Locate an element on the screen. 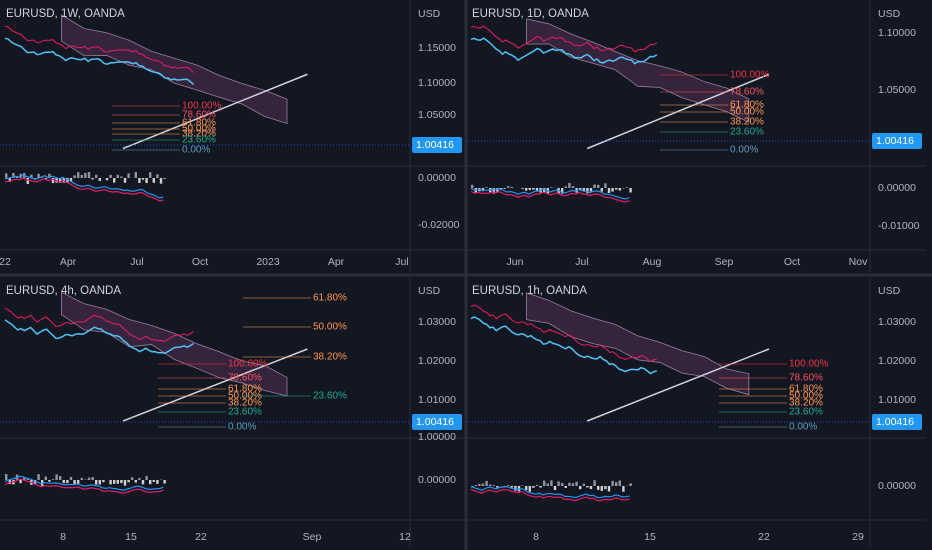 Image resolution: width=932 pixels, height=550 pixels. ichimoku-cloud is located at coordinates (638, 344).